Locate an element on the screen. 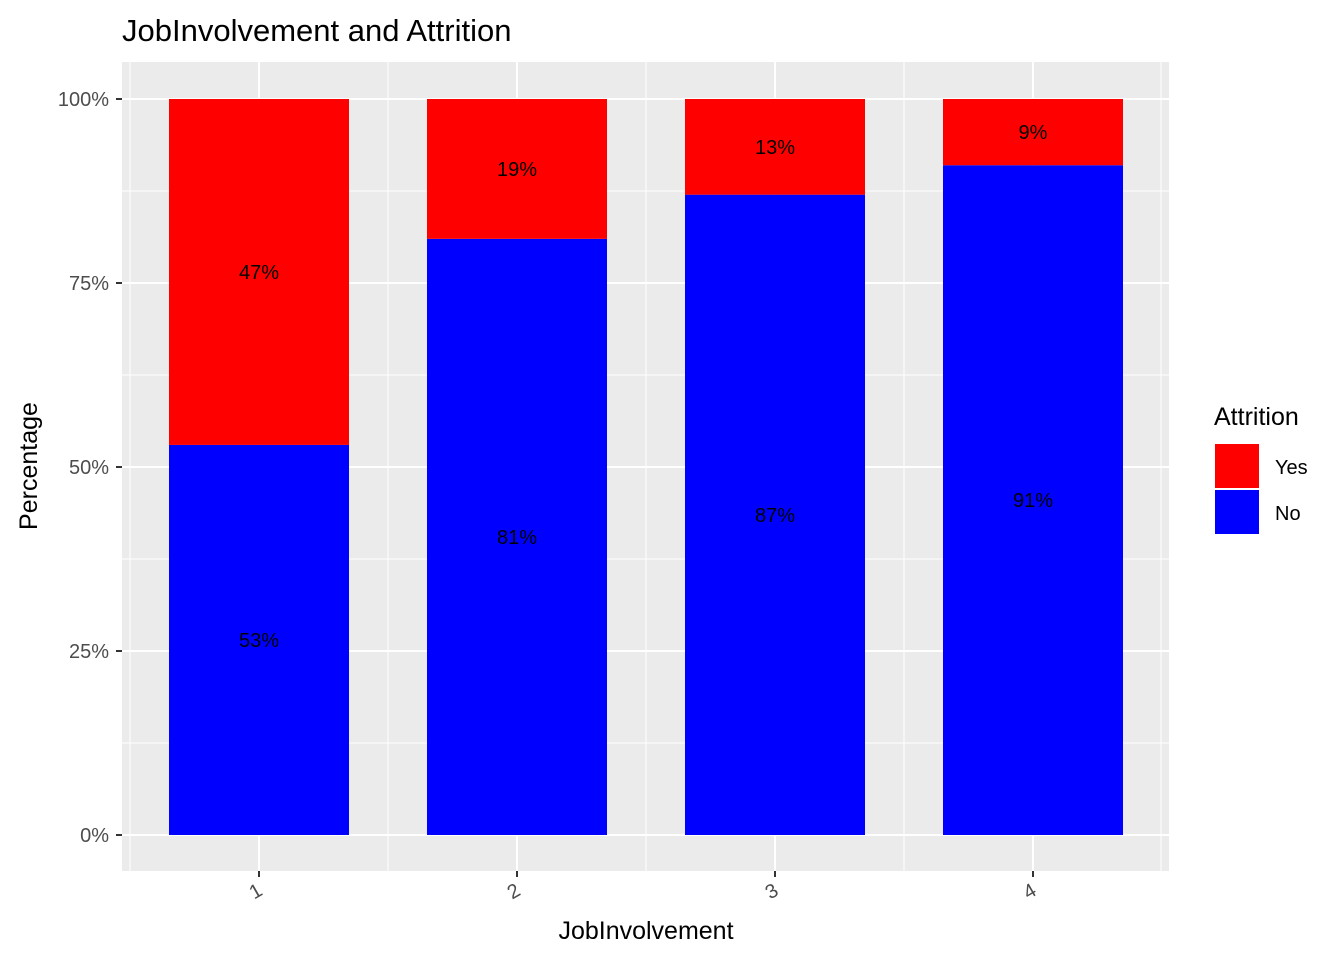 The image size is (1344, 960). bar-label-no-4: 91% is located at coordinates (1033, 501).